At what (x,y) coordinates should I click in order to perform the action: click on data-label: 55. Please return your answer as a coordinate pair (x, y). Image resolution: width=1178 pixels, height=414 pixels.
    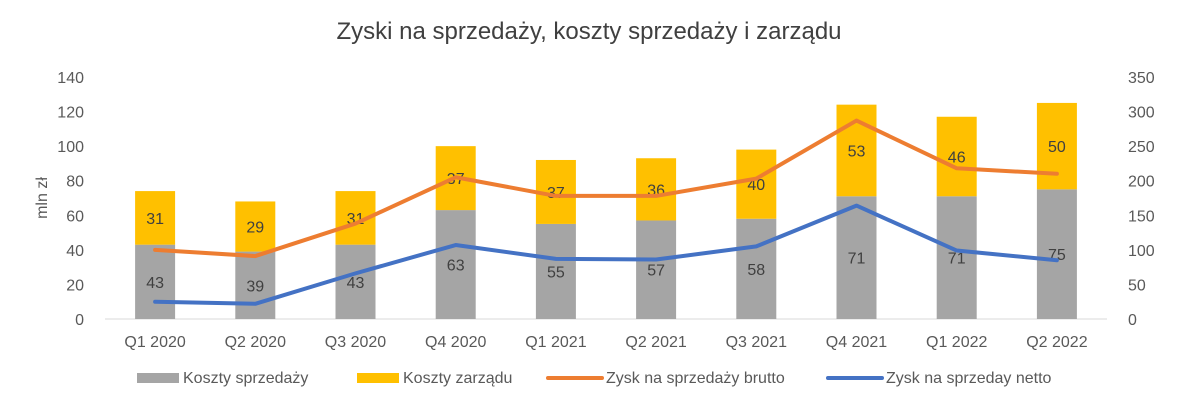
    Looking at the image, I should click on (556, 272).